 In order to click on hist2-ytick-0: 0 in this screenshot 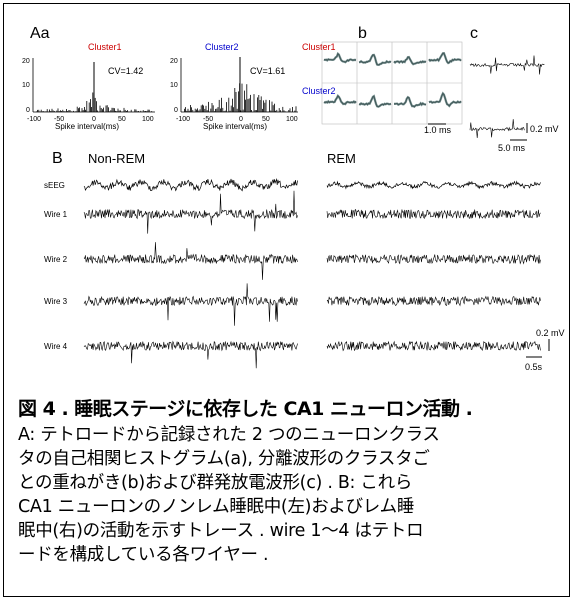, I will do `click(176, 110)`.